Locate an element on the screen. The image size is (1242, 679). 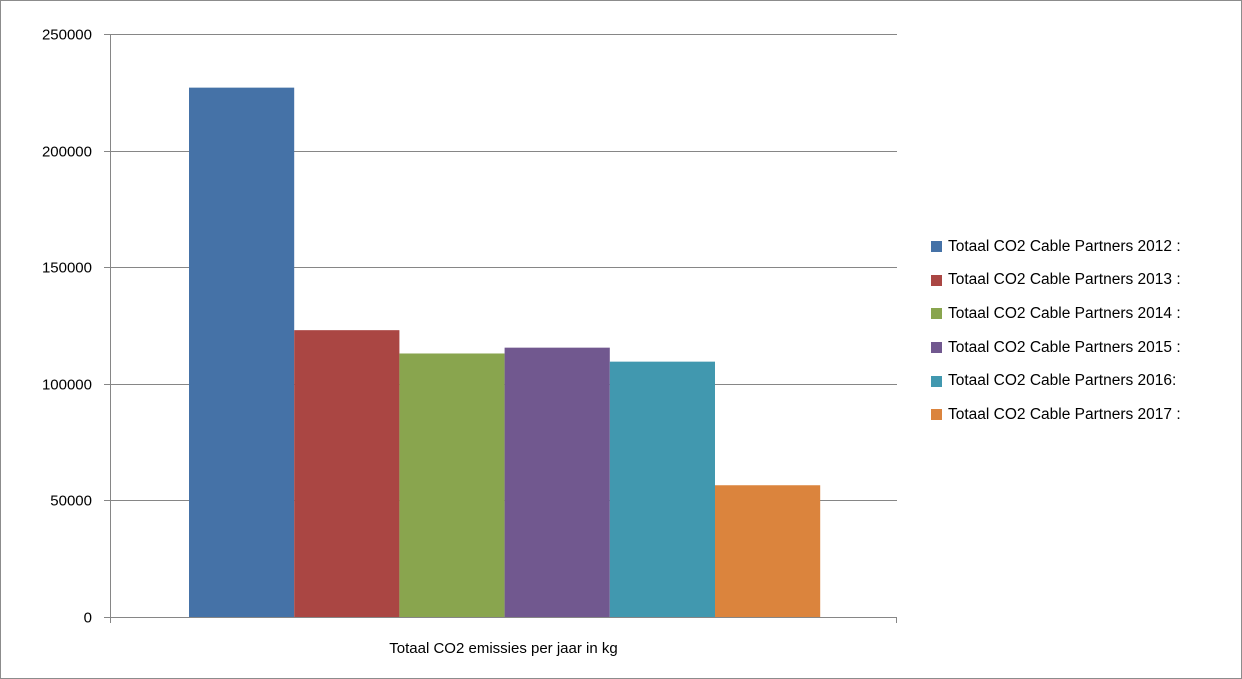
y-tick-label: 250000 is located at coordinates (67, 35).